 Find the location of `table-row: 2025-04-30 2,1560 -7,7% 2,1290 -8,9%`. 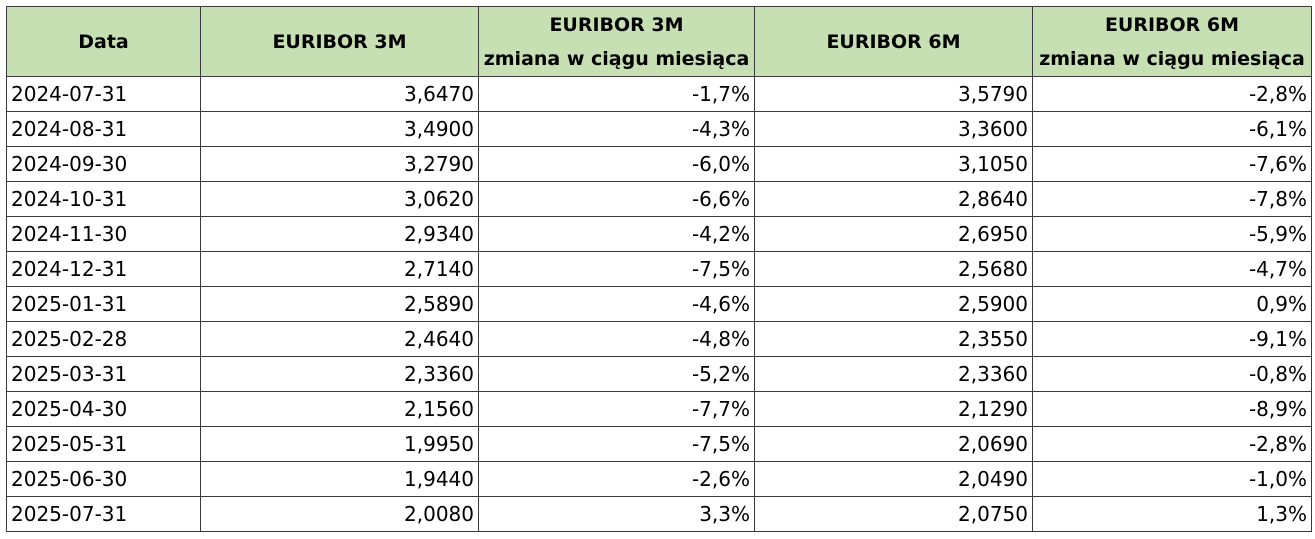

table-row: 2025-04-30 2,1560 -7,7% 2,1290 -8,9% is located at coordinates (659, 409).